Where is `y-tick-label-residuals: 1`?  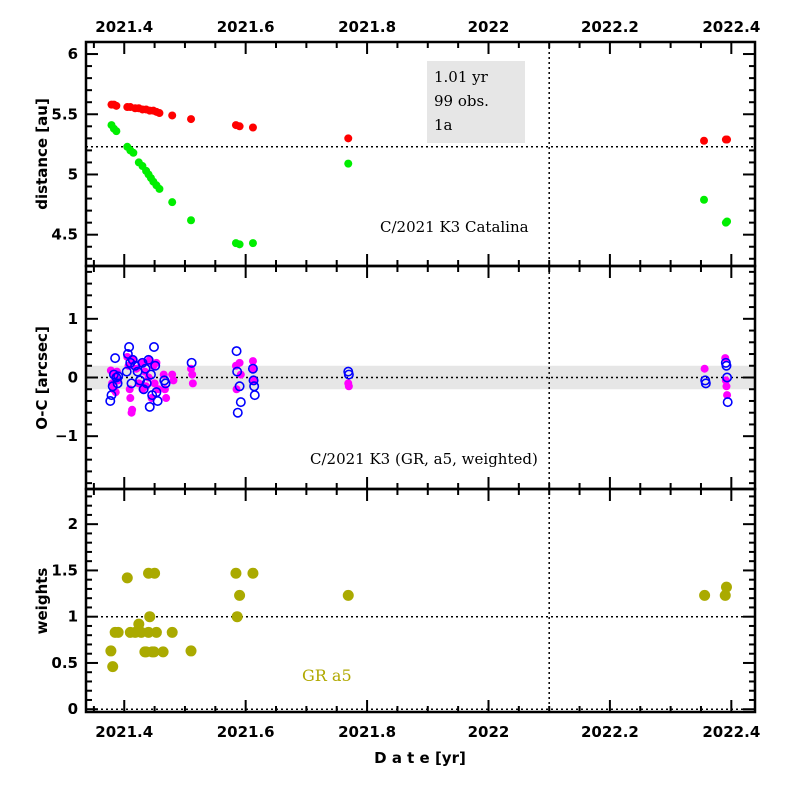 y-tick-label-residuals: 1 is located at coordinates (73, 319).